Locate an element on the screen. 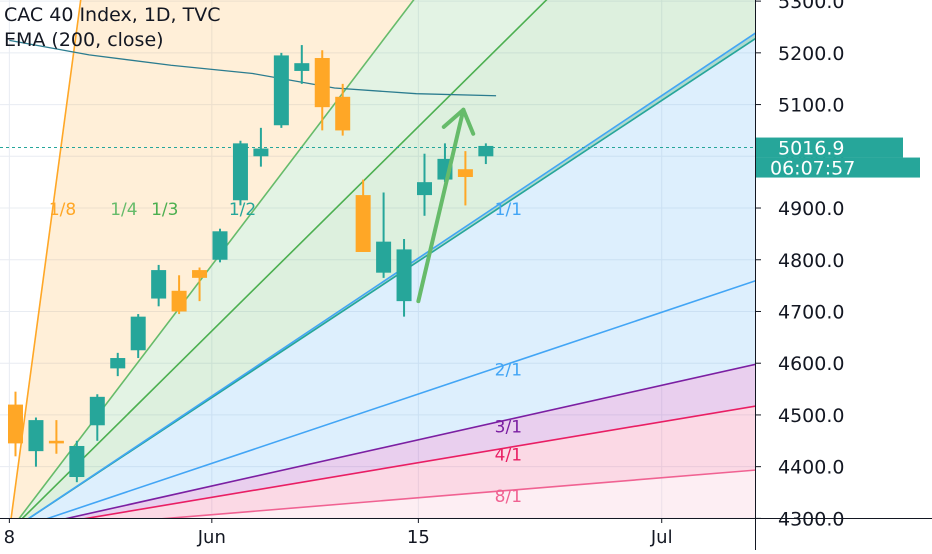 This screenshot has width=932, height=554. arrow-head is located at coordinates (458, 121).